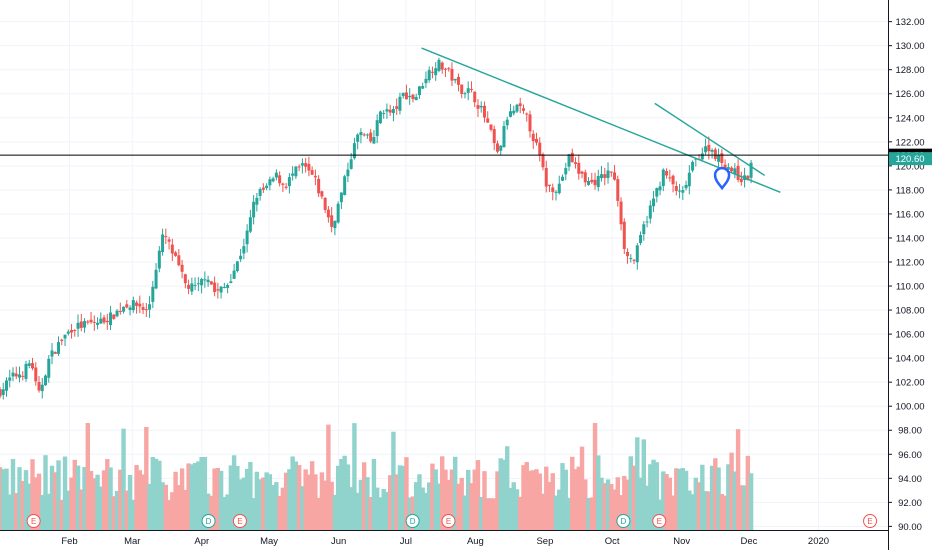  I want to click on trendline, so click(710, 139).